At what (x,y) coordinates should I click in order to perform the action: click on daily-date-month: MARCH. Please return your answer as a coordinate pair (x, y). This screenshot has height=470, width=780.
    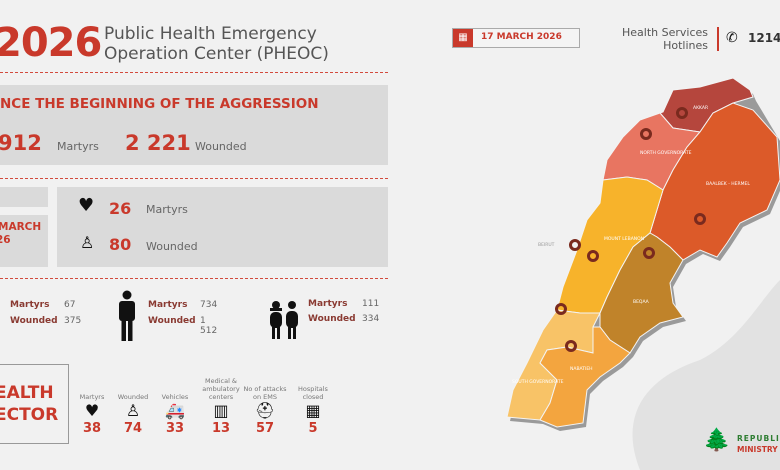
    Looking at the image, I should click on (21, 227).